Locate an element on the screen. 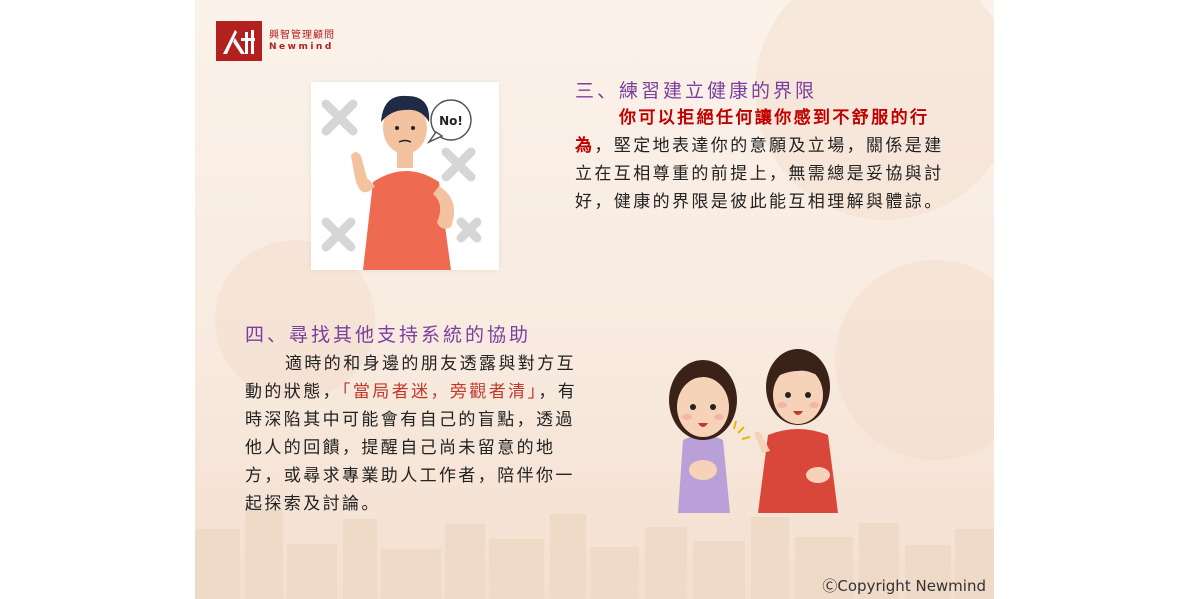 The image size is (1189, 599). man-refusing-illustration: No! is located at coordinates (405, 176).